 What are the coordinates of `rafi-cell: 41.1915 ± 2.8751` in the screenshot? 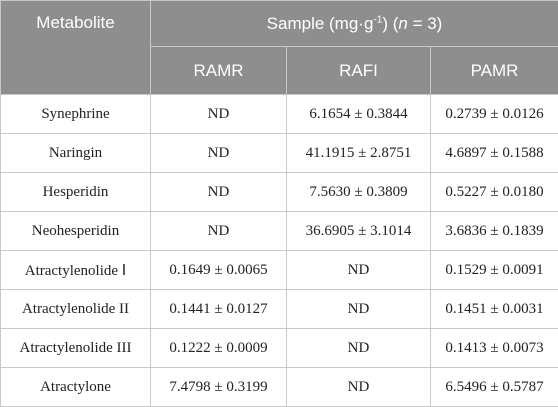 It's located at (359, 153).